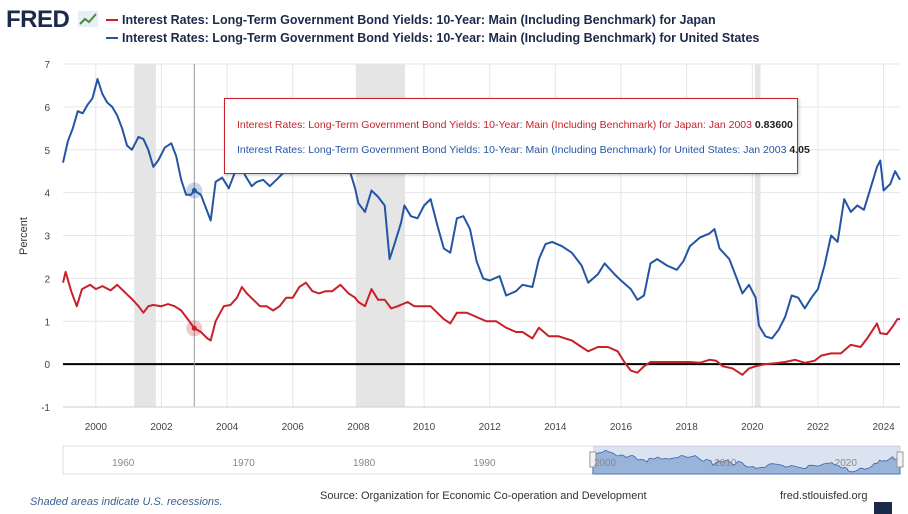  I want to click on navigator-tick-label: 1970, so click(244, 463).